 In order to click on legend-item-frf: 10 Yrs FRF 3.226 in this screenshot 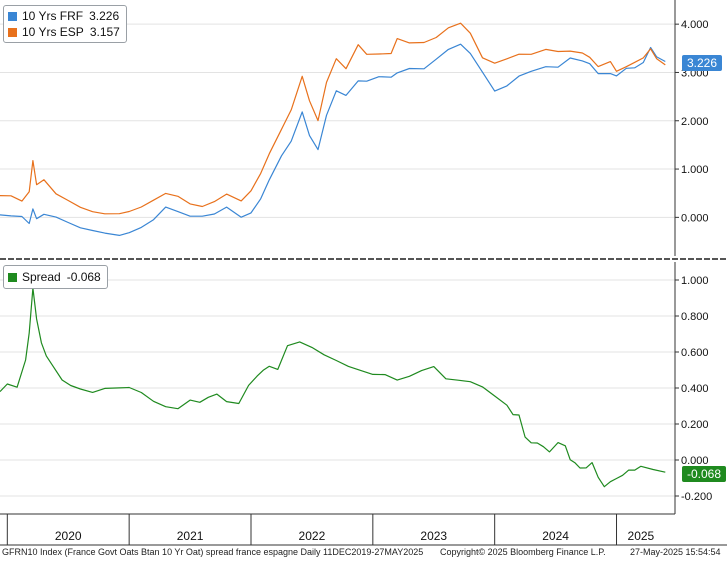, I will do `click(64, 16)`.